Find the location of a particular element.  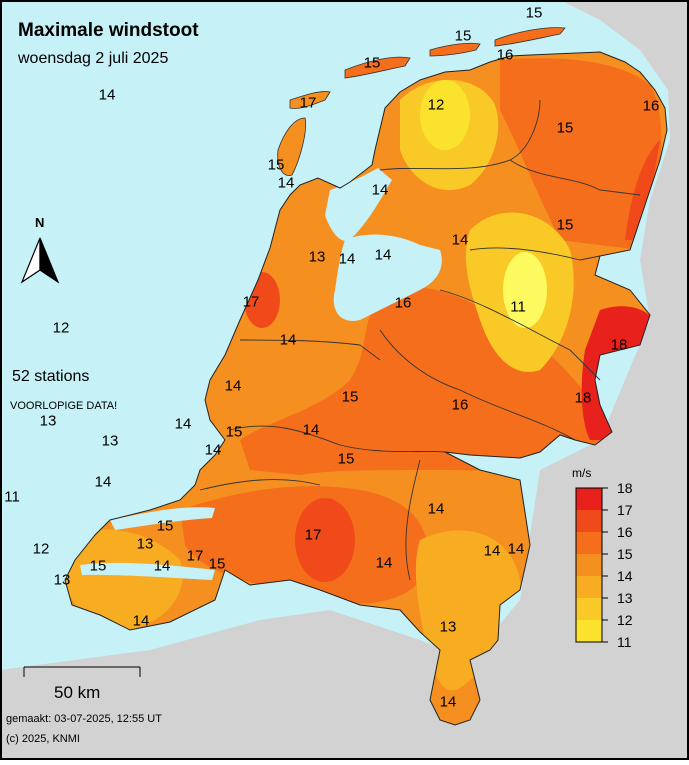

legend-label: 14 is located at coordinates (625, 576).